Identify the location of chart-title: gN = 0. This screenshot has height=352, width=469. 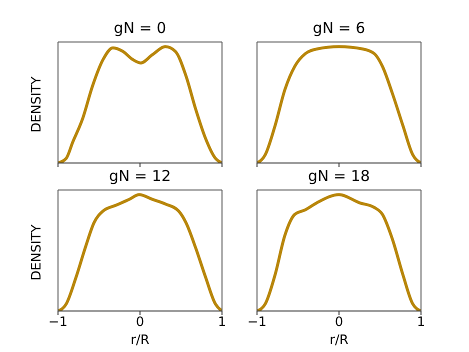
(140, 28).